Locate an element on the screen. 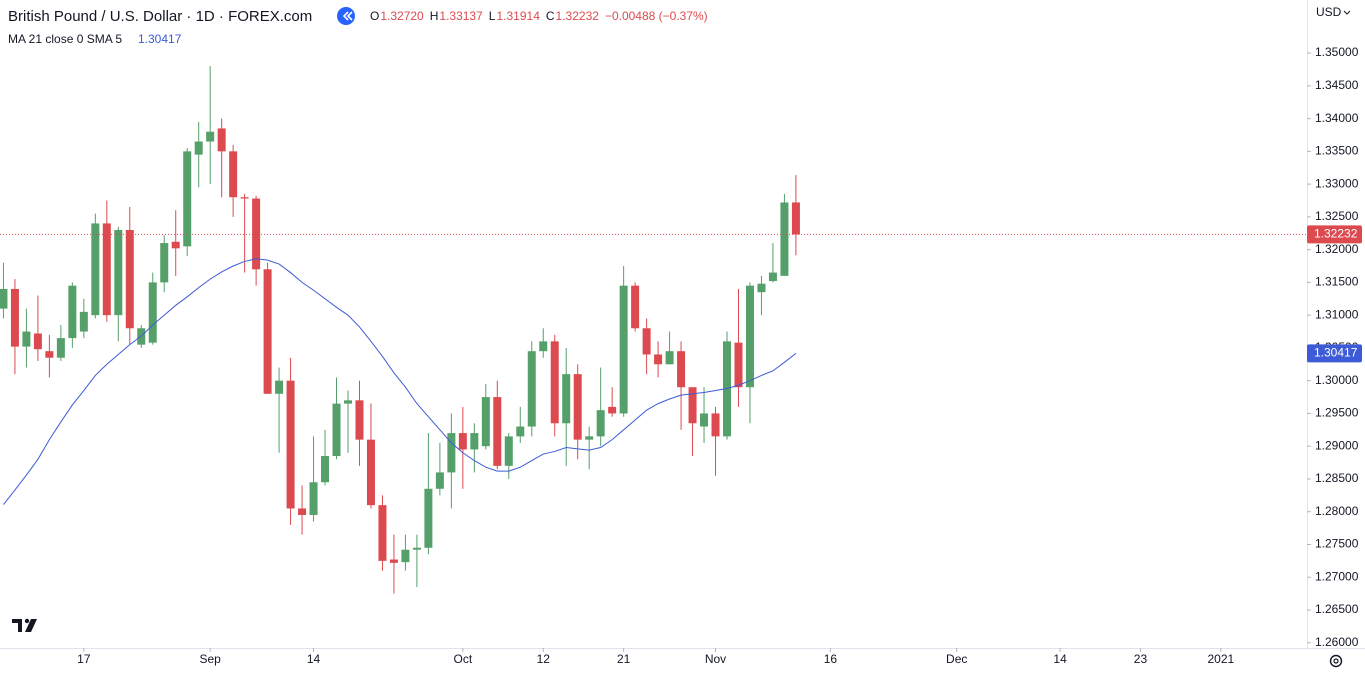  ohlc-key: L is located at coordinates (492, 16).